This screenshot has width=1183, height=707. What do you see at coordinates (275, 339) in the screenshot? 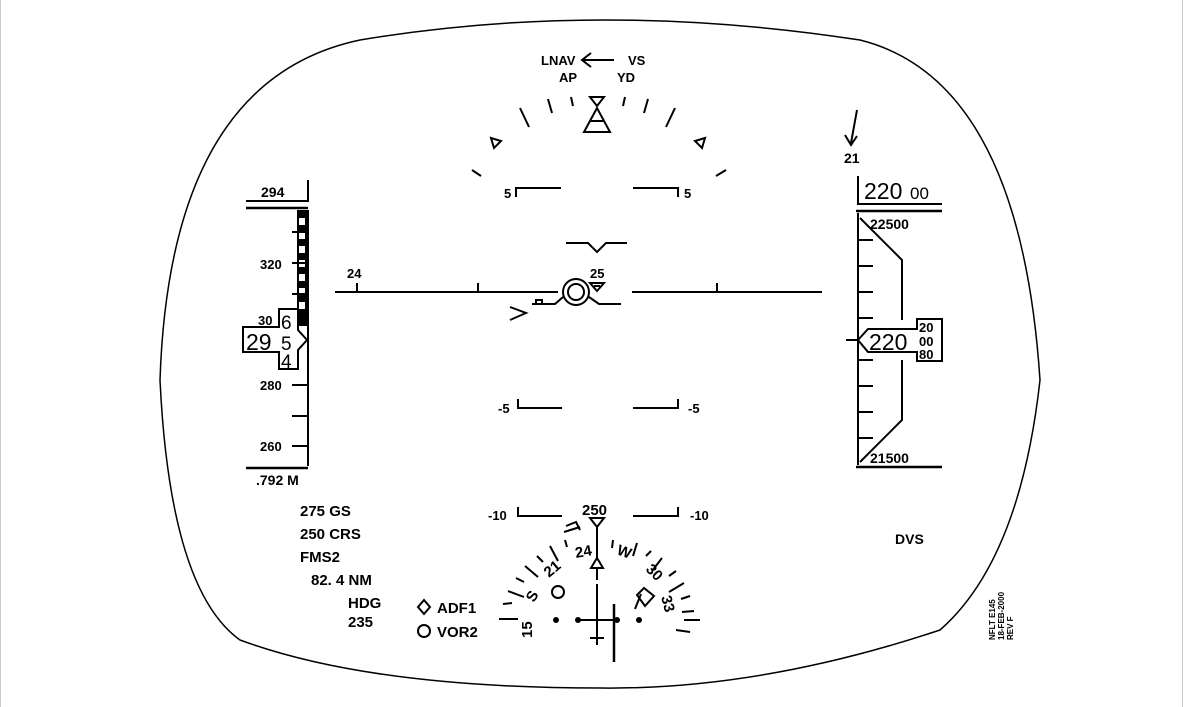
I see `airspeed-readout-box` at bounding box center [275, 339].